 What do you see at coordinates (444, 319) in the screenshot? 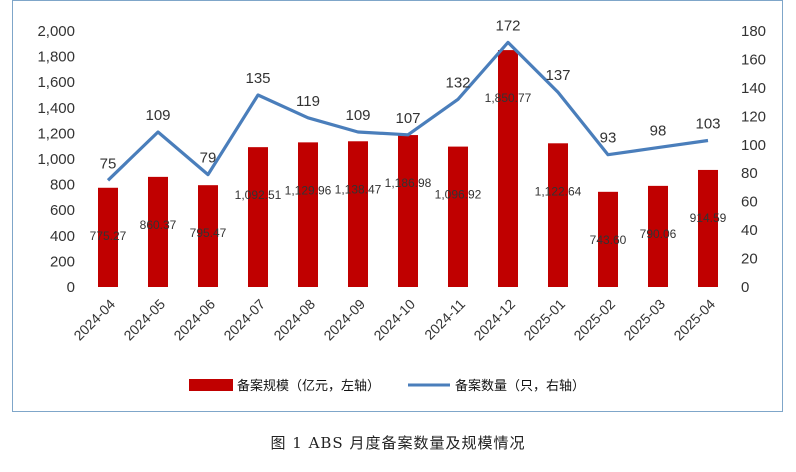
I see `x-axis-tick-label: 2024-11` at bounding box center [444, 319].